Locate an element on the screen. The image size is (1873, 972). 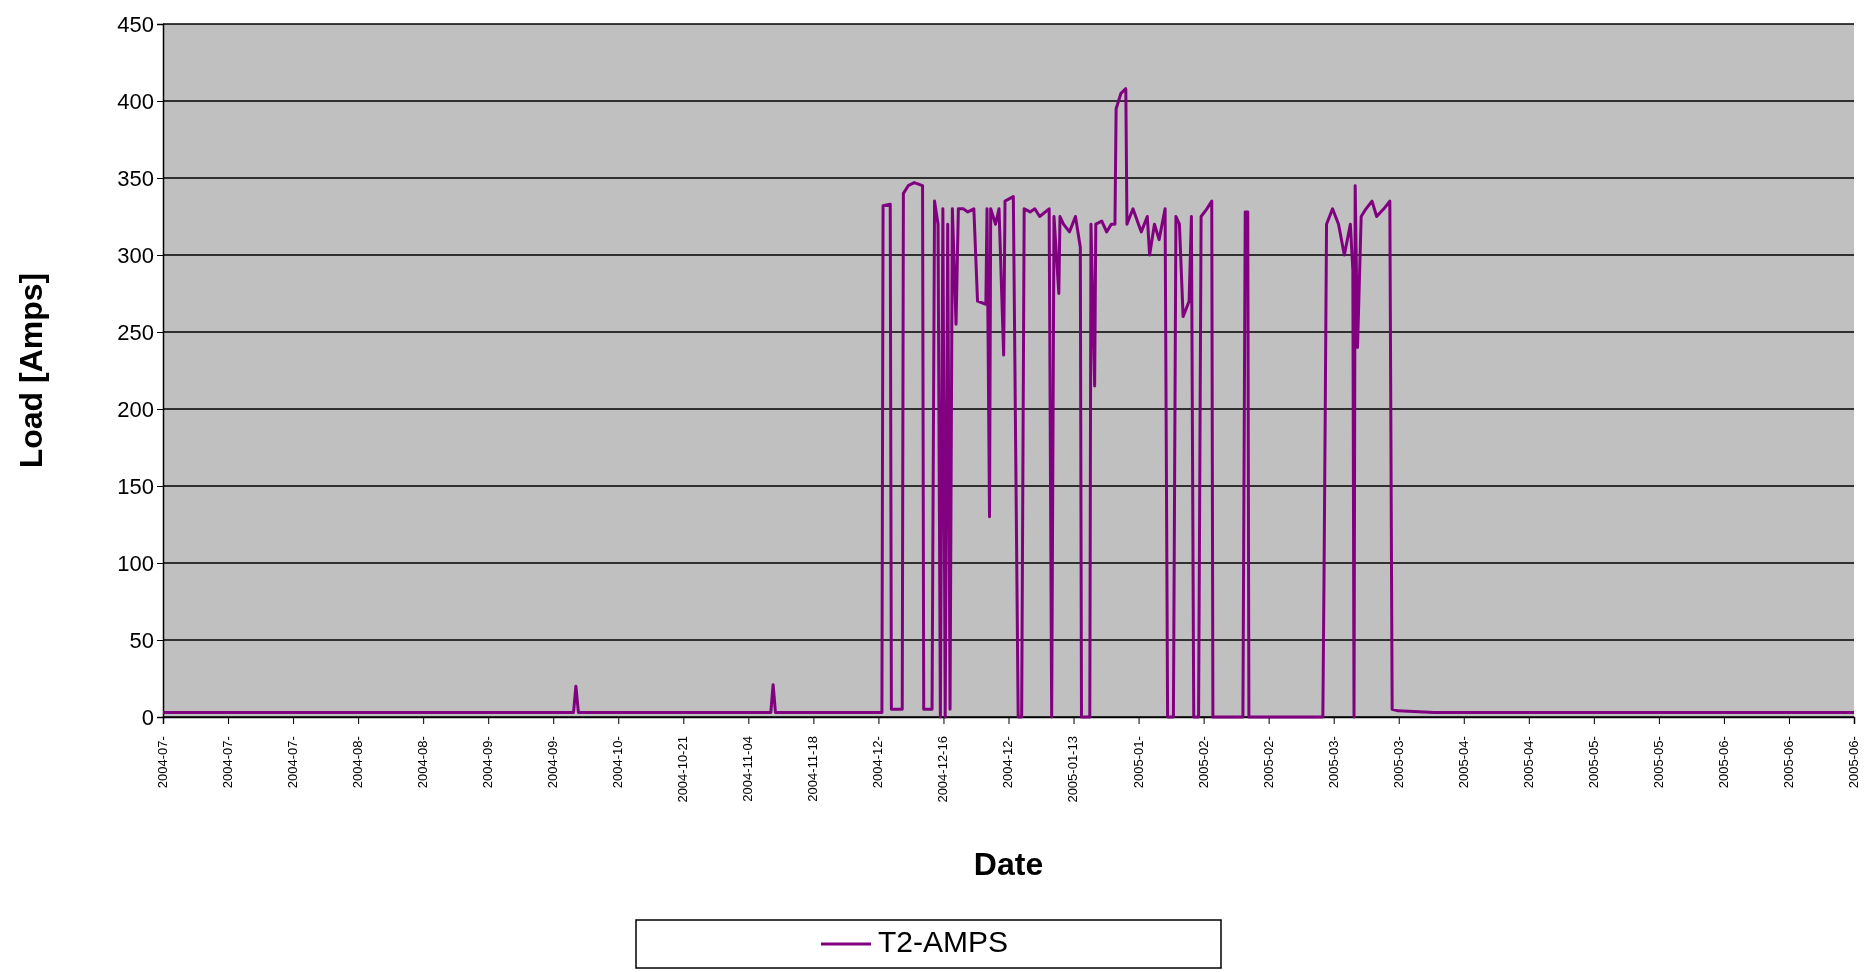
y-tick-label: 200 is located at coordinates (135, 409).